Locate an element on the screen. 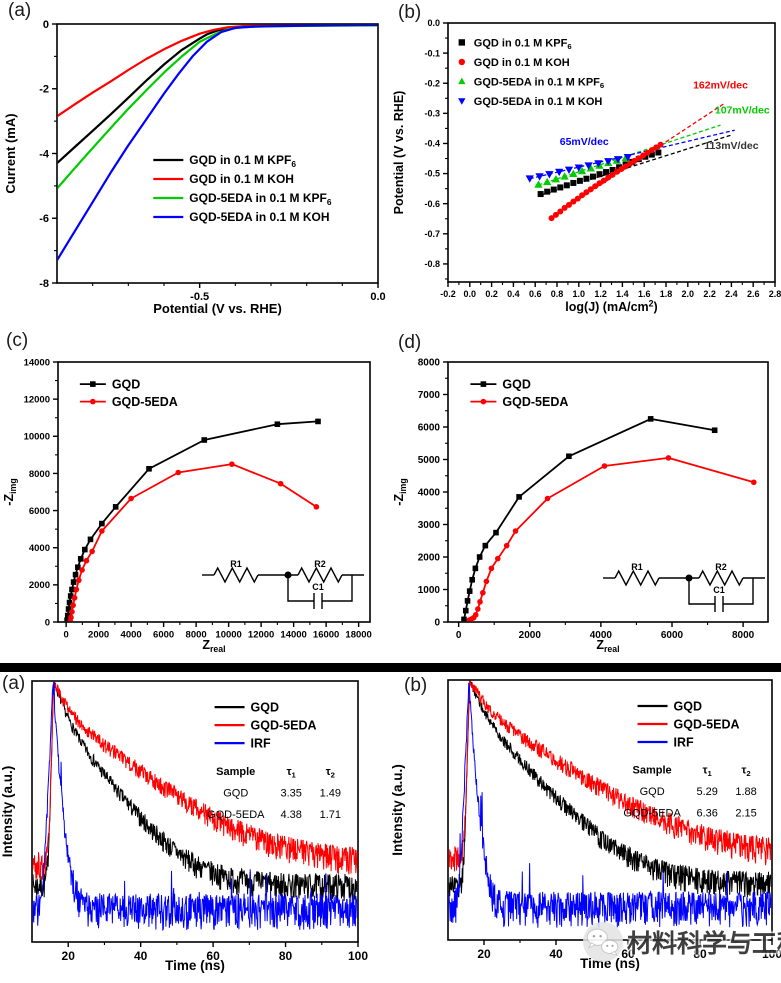 The height and width of the screenshot is (983, 781). svg-text: 3000 is located at coordinates (429, 525).